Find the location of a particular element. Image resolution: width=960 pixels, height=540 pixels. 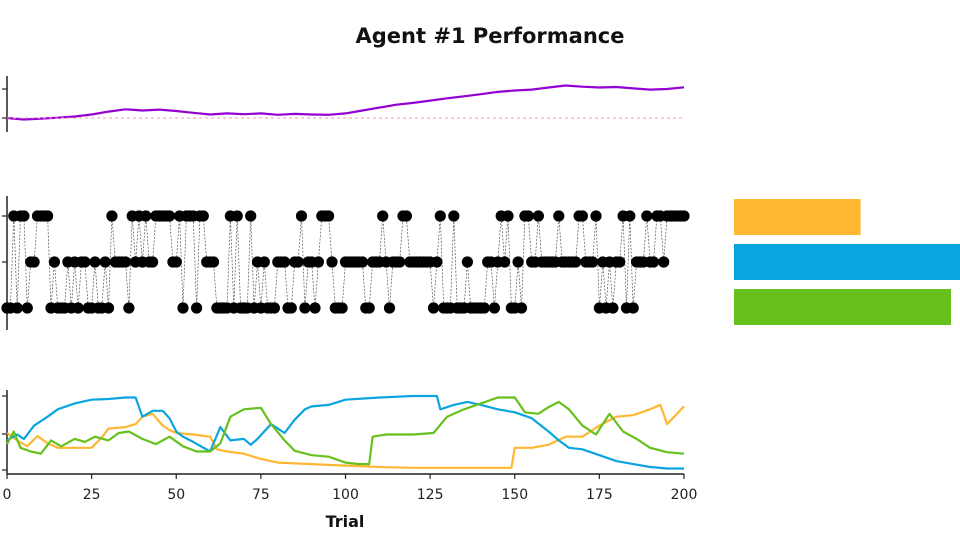

x-tick-label: 75 is located at coordinates (261, 495).